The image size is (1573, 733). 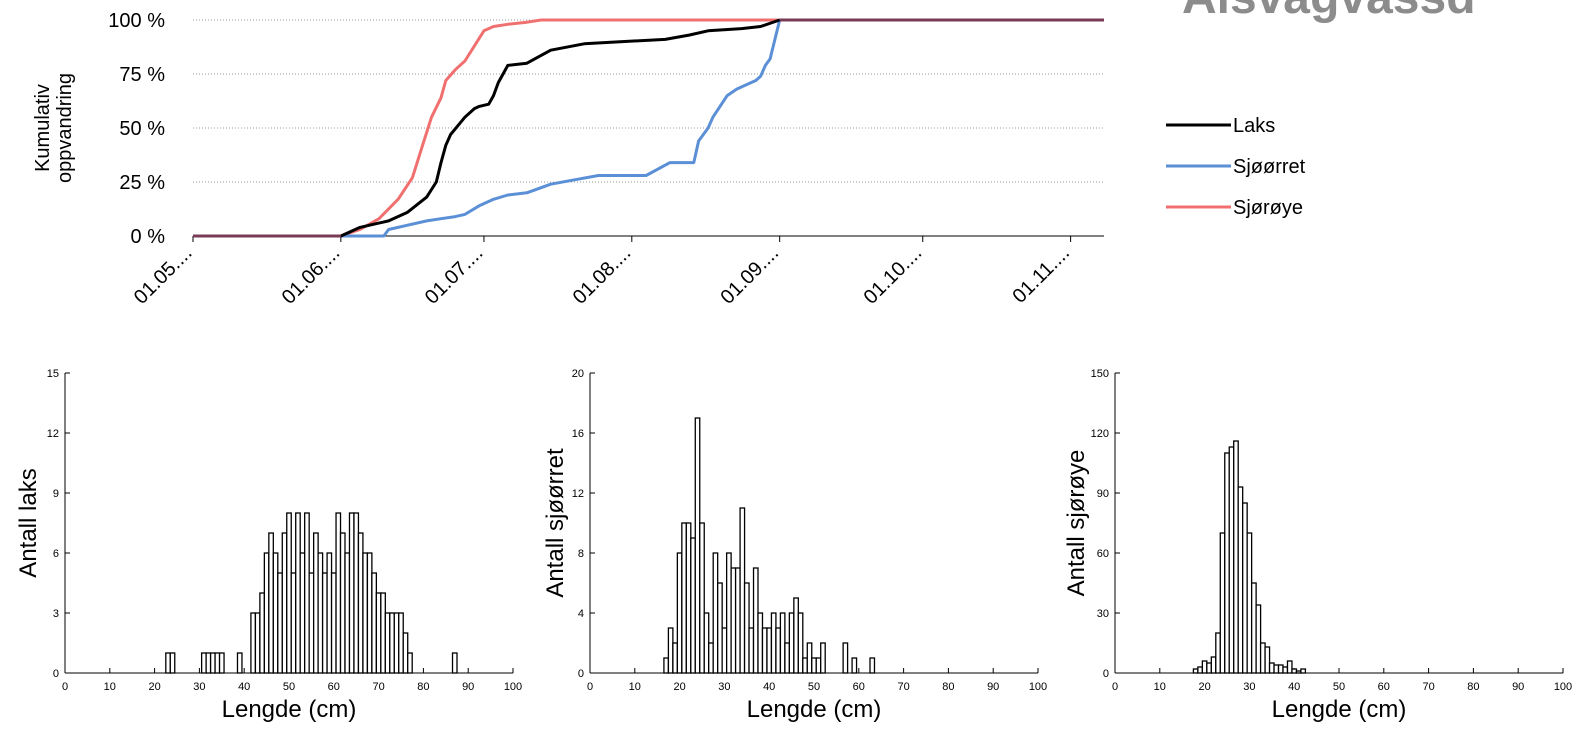 What do you see at coordinates (148, 237) in the screenshot?
I see `y-tick-label: 0 %` at bounding box center [148, 237].